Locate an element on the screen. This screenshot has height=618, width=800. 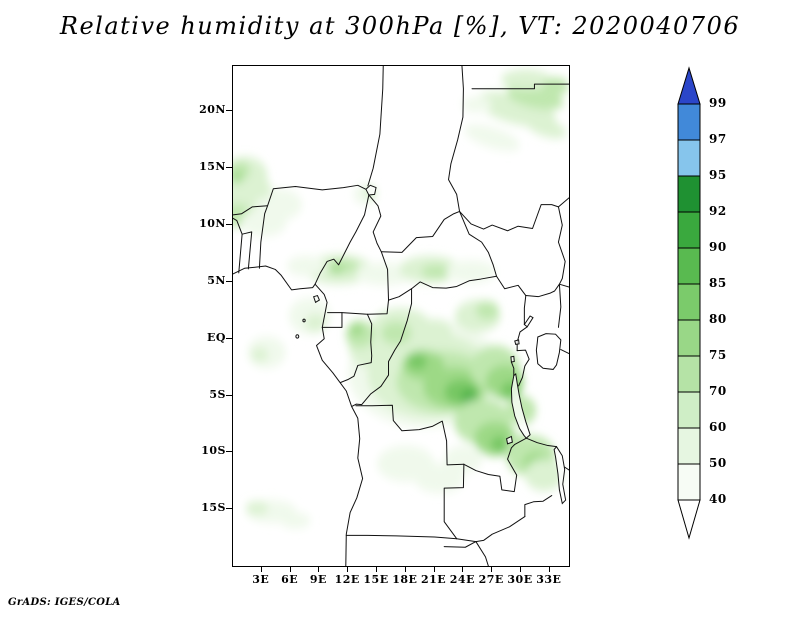
lon-label: 12E is located at coordinates (347, 579).